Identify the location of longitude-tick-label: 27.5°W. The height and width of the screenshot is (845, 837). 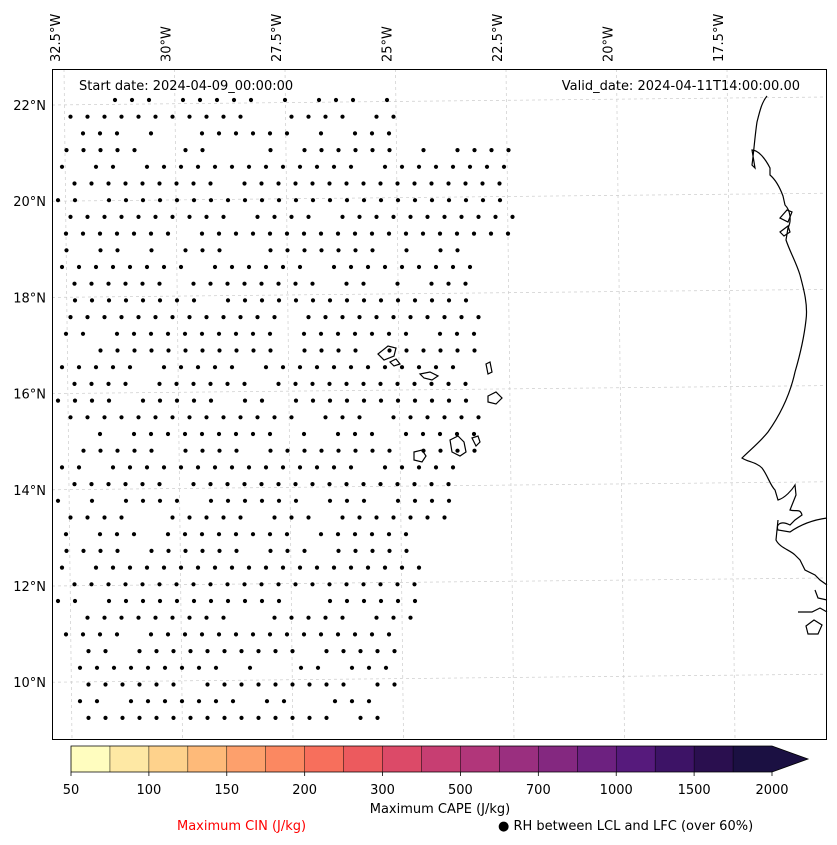
(277, 38).